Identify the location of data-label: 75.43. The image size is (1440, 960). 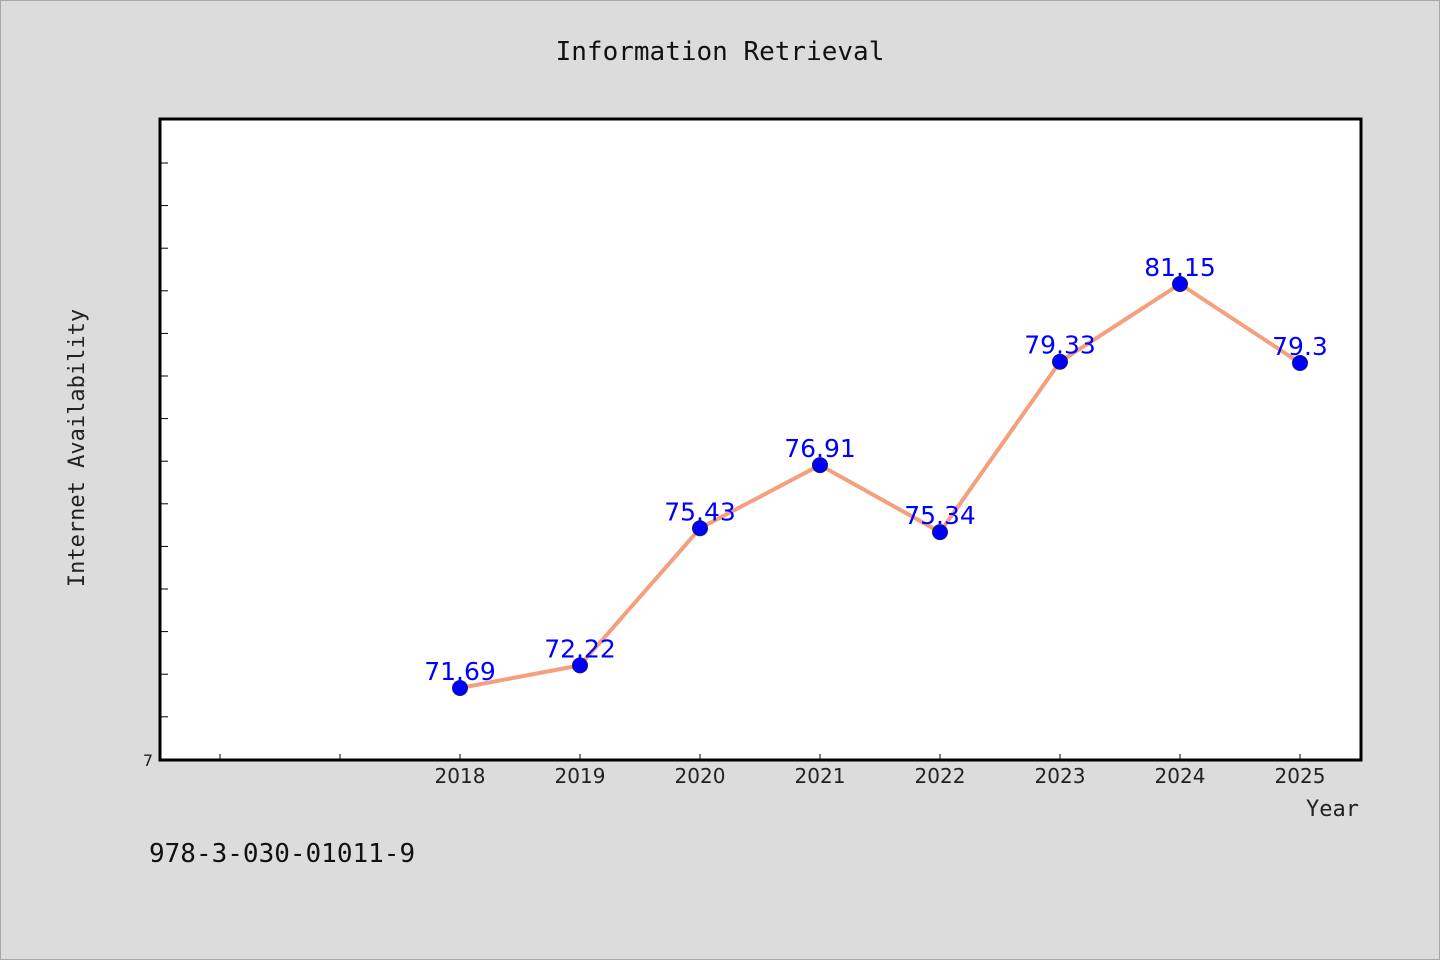
(700, 511).